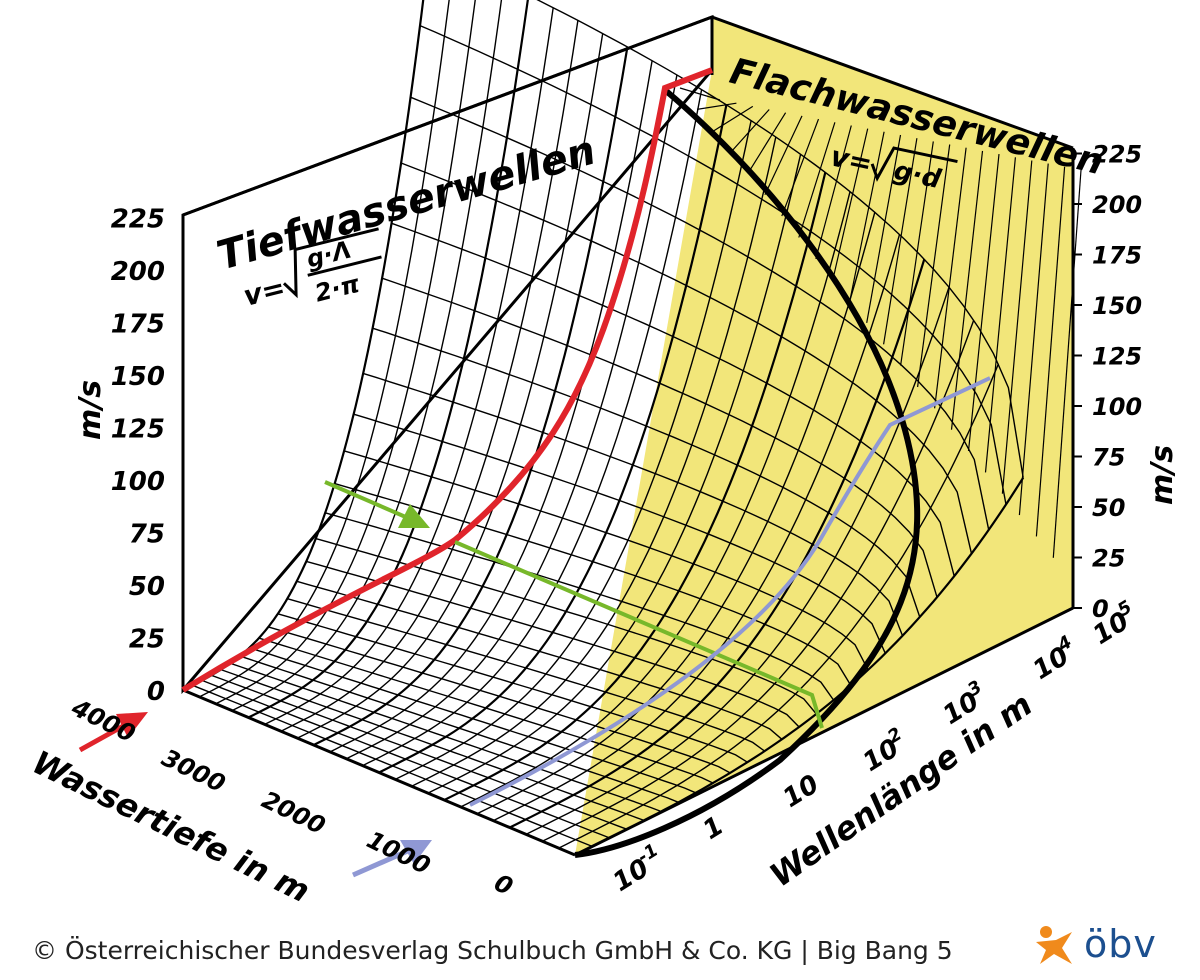 This screenshot has height=980, width=1200. I want to click on right-tick-label: 100, so click(1117, 407).